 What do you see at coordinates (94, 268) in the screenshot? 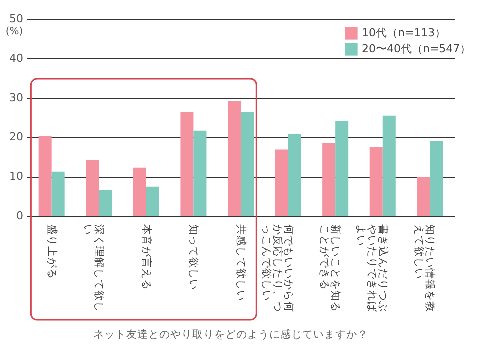
I see `x-tick-label: 深く理解して欲しい` at bounding box center [94, 268].